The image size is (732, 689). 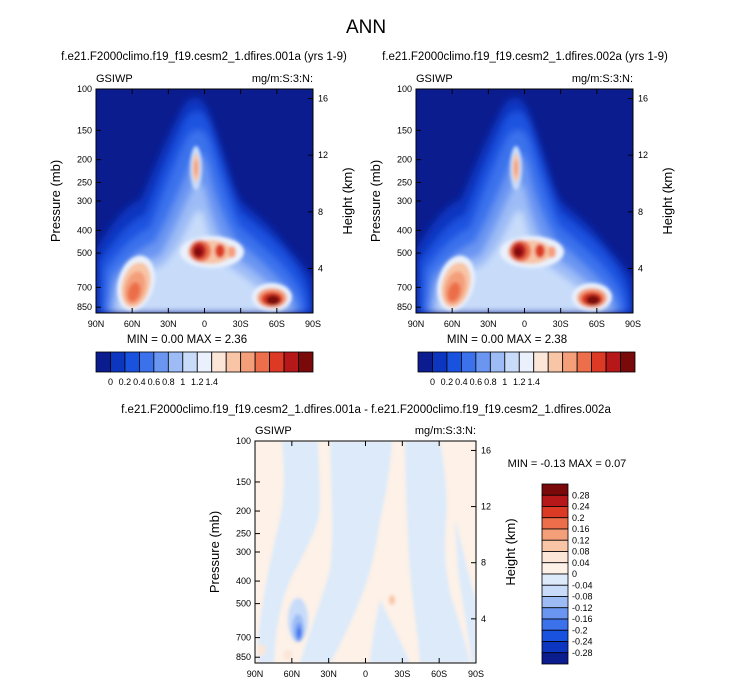 What do you see at coordinates (581, 495) in the screenshot?
I see `colorbar-label: 0.28` at bounding box center [581, 495].